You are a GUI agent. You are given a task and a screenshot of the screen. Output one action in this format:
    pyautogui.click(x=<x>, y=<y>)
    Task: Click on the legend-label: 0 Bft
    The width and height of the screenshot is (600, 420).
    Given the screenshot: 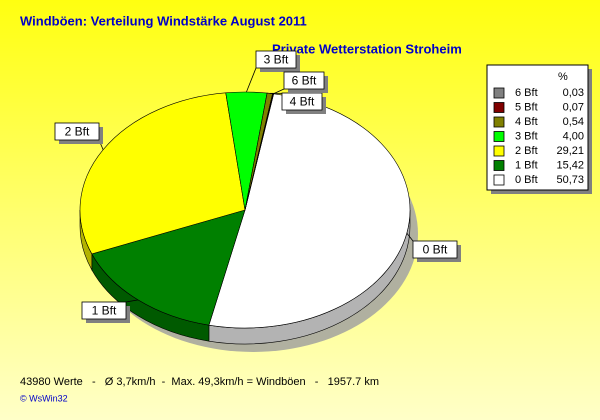 What is the action you would take?
    pyautogui.click(x=526, y=180)
    